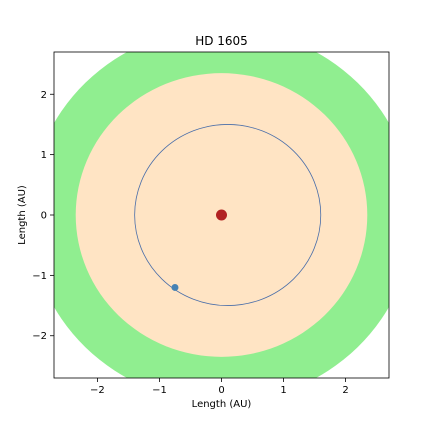 This screenshot has height=432, width=432. Describe the element at coordinates (44, 95) in the screenshot. I see `y-tick-label: 2` at that location.